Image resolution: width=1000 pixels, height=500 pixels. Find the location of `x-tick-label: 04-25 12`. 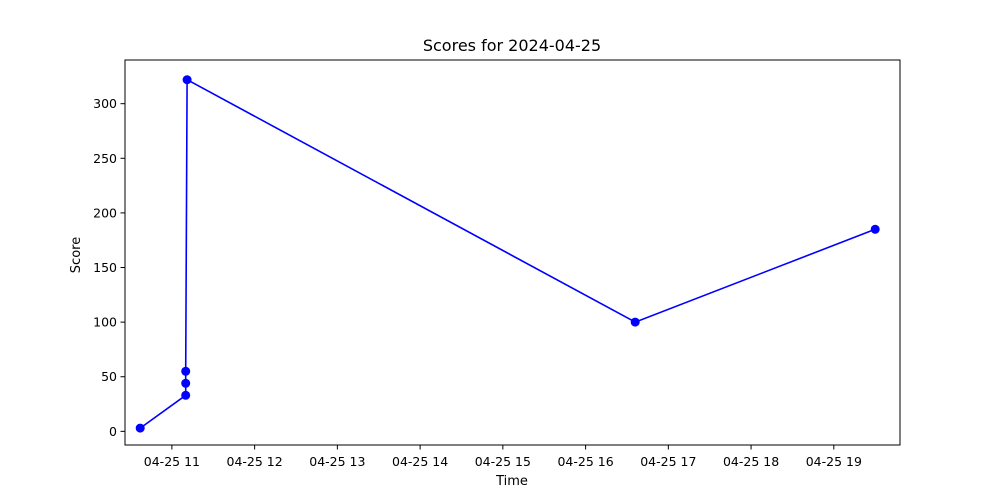

x-tick-label: 04-25 12 is located at coordinates (255, 461).